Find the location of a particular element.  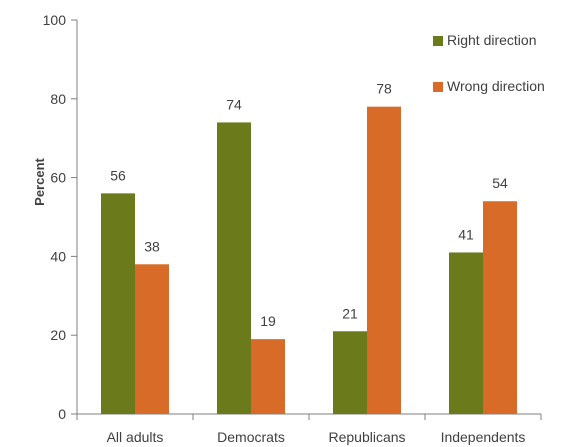

data-label: 74 is located at coordinates (234, 104).